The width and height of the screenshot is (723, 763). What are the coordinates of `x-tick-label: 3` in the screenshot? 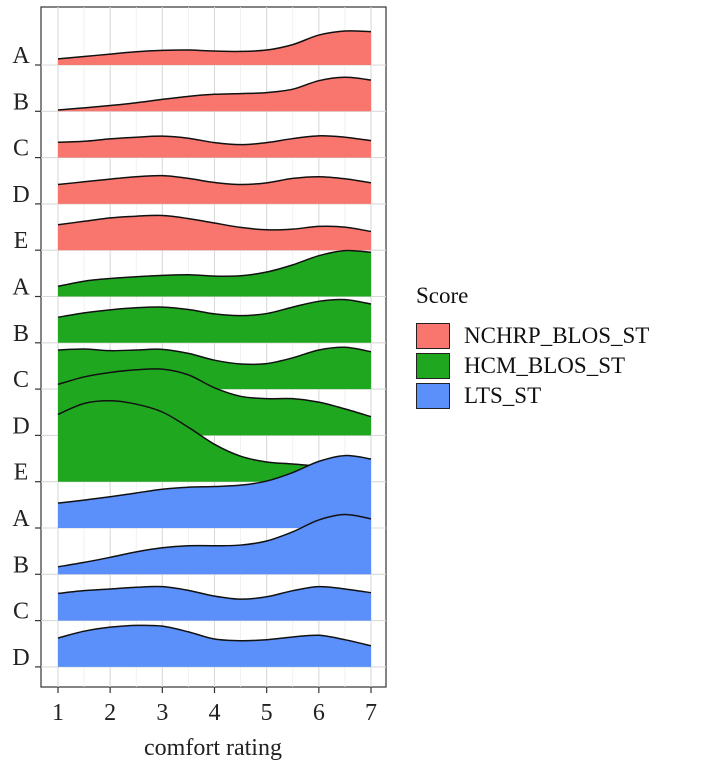 It's located at (162, 713).